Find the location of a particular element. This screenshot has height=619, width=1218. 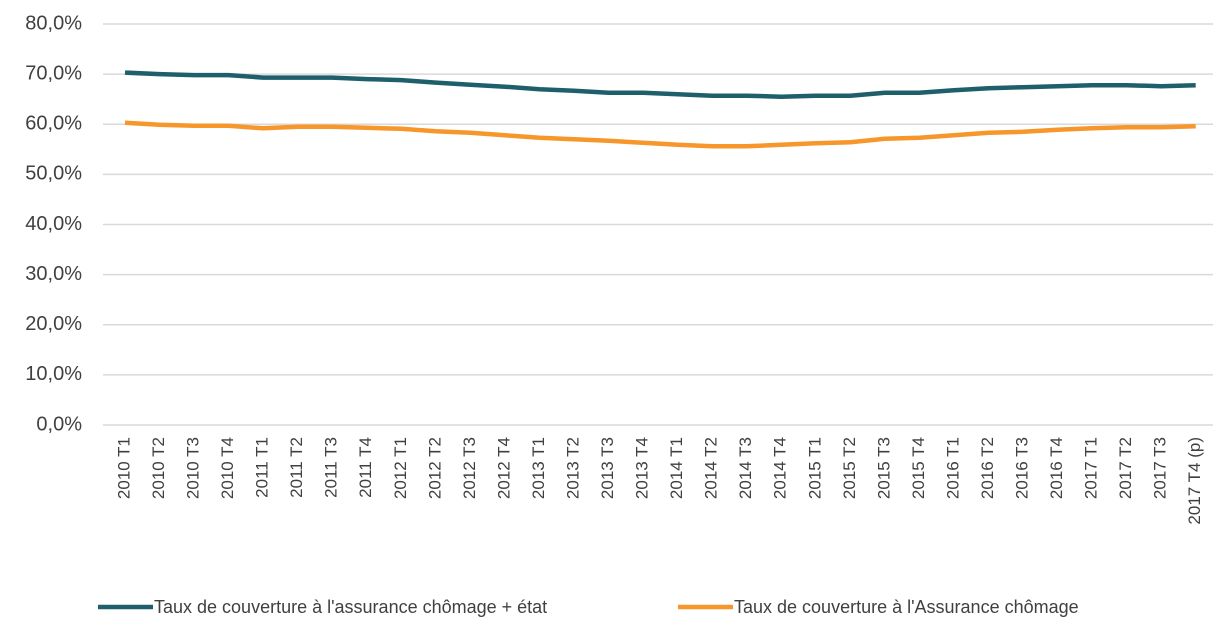

x-tick-label: 2017 T3 is located at coordinates (1160, 468).